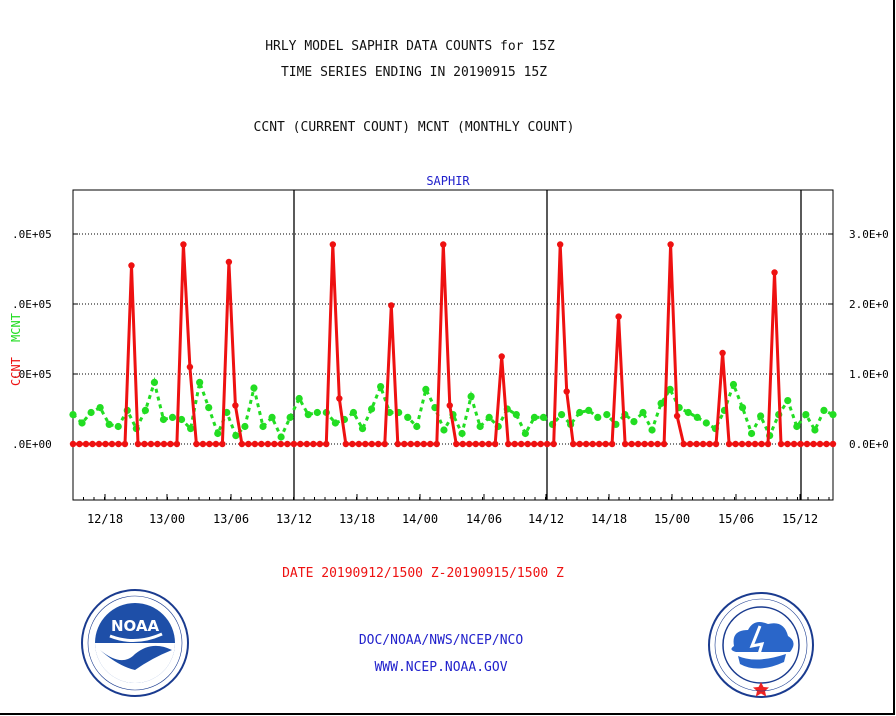 The image size is (896, 716). What do you see at coordinates (135, 626) in the screenshot?
I see `noaa-logo-text: NOAA` at bounding box center [135, 626].